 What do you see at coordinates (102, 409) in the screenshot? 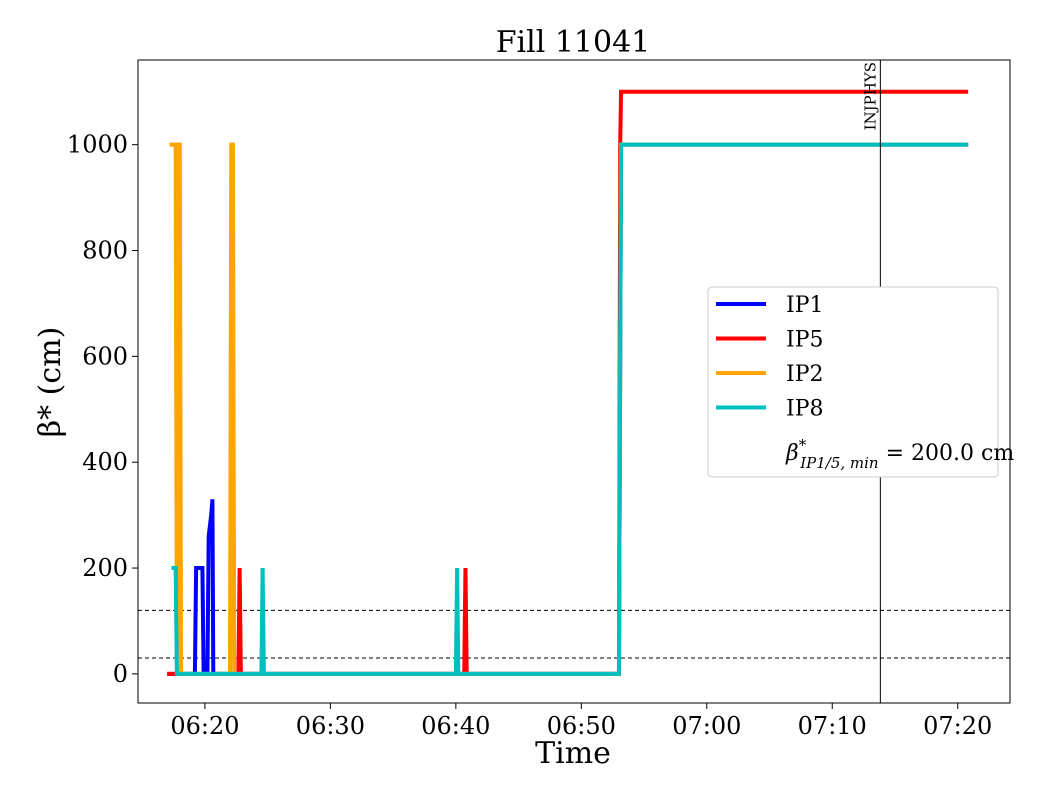
I see `y-axis-ticks: 0 200 400 600 800 1000` at bounding box center [102, 409].